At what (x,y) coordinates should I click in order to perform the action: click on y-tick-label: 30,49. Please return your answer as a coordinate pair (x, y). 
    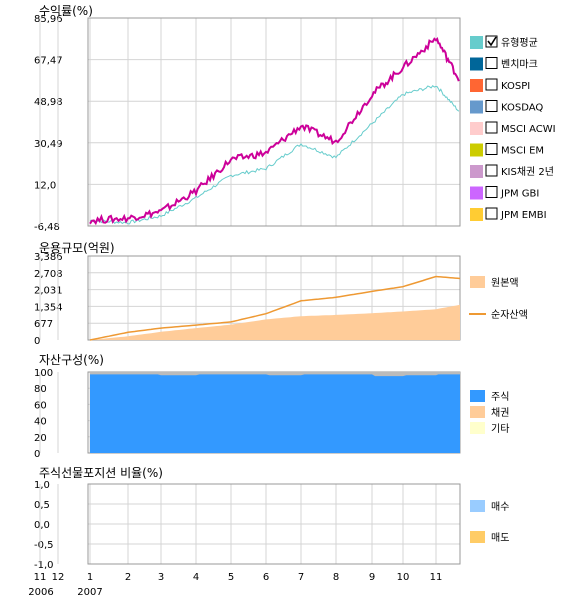
    Looking at the image, I should click on (48, 144).